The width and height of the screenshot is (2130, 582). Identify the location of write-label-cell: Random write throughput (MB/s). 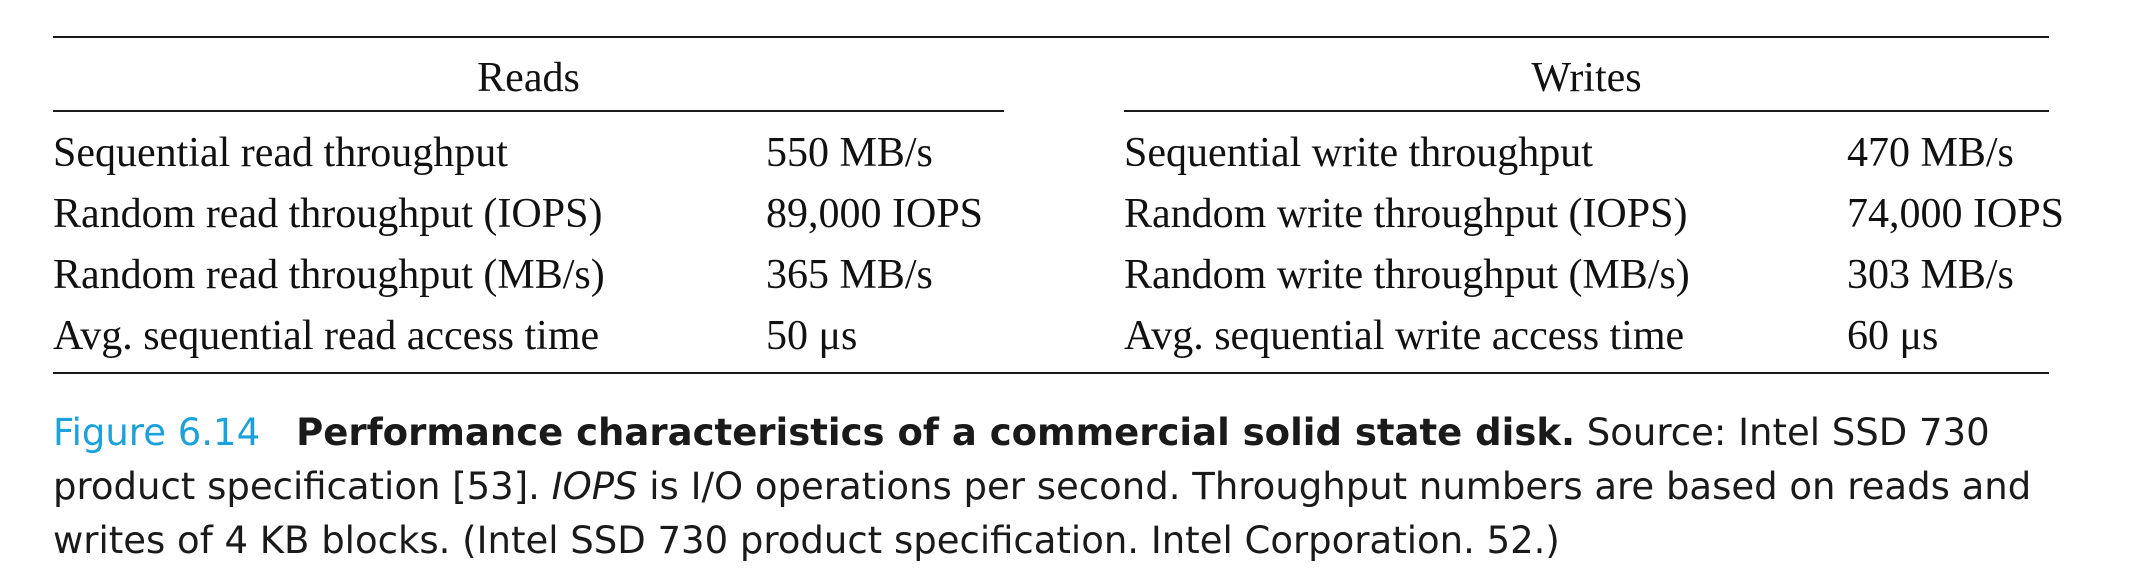
(1407, 275).